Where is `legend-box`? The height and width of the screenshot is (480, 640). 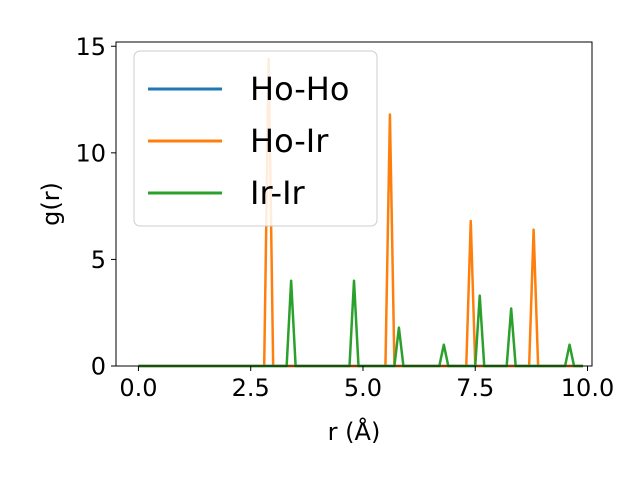 legend-box is located at coordinates (255, 138).